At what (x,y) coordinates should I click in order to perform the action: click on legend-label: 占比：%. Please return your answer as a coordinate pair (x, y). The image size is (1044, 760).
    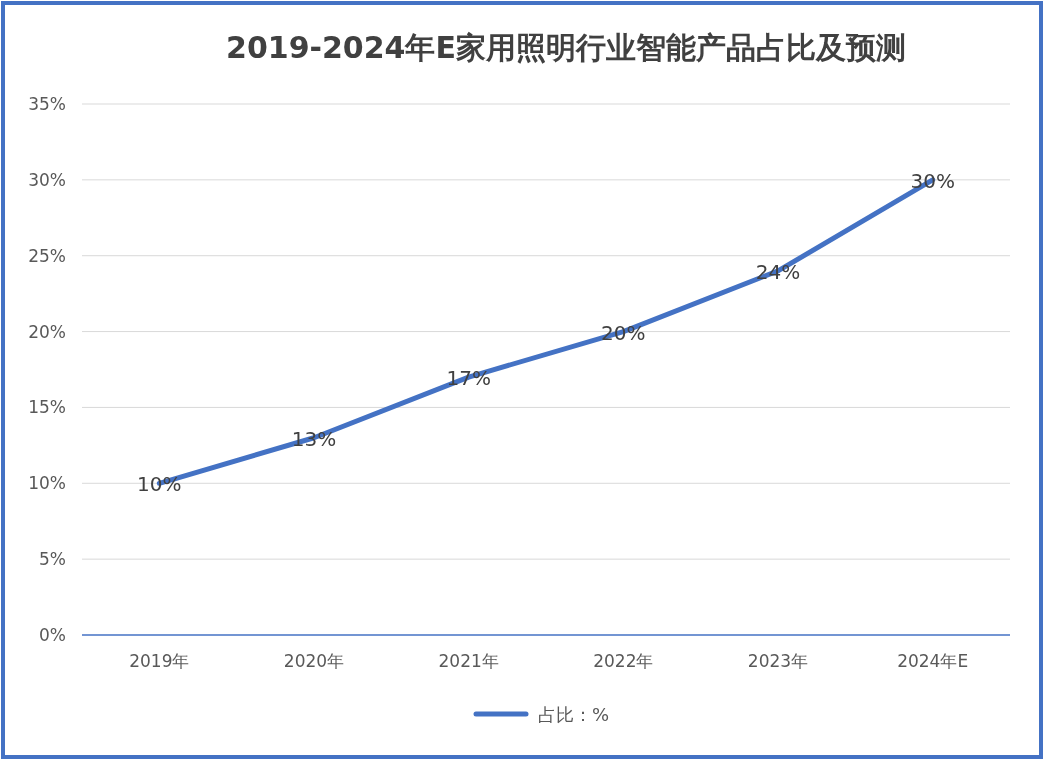
    Looking at the image, I should click on (574, 714).